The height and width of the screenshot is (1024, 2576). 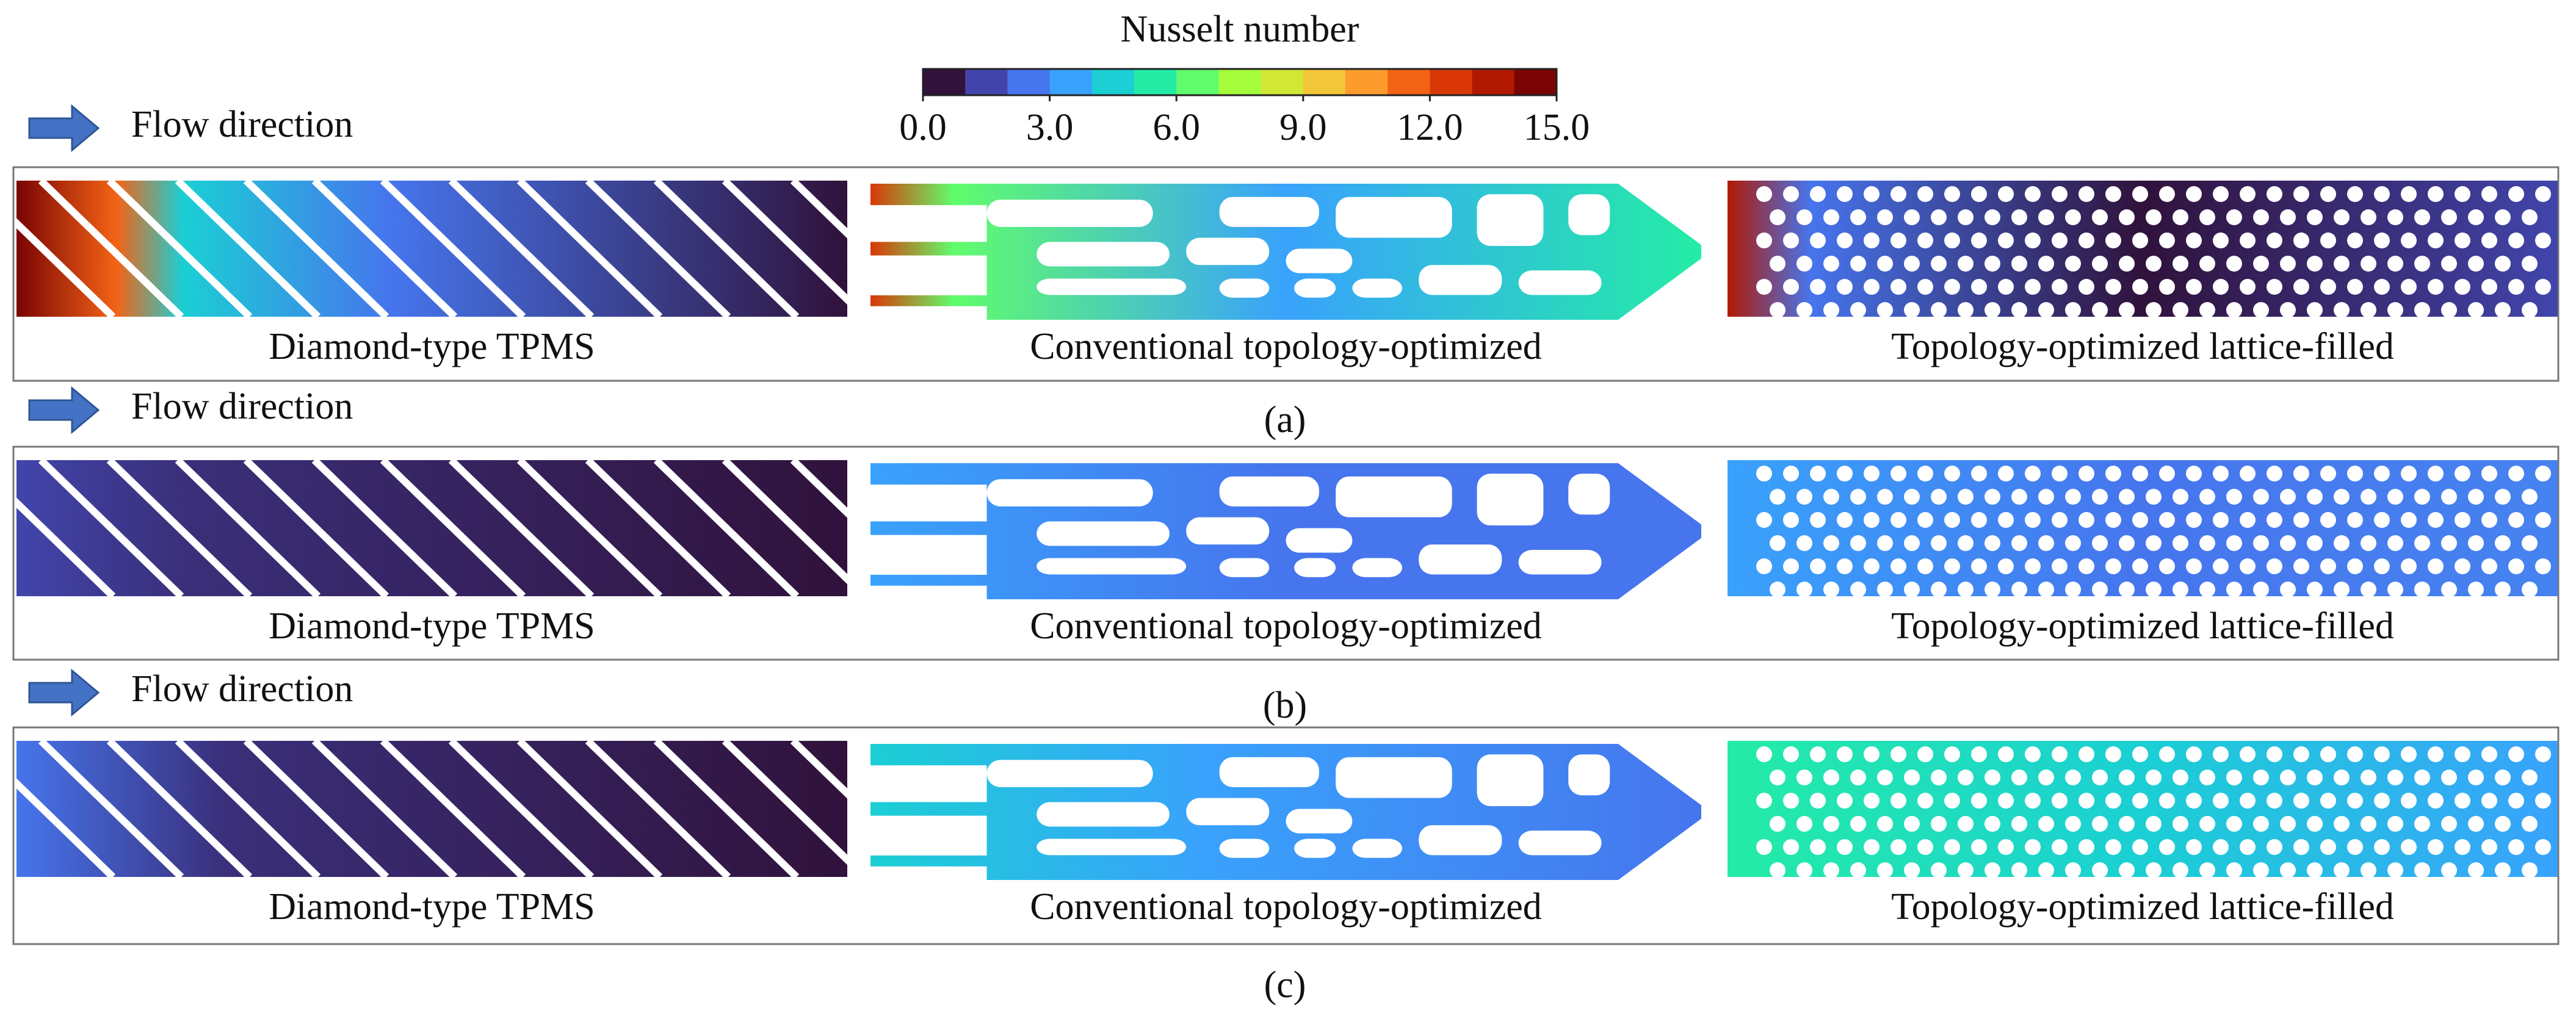 I want to click on colorbar-tick-label: 15.0, so click(x=1557, y=127).